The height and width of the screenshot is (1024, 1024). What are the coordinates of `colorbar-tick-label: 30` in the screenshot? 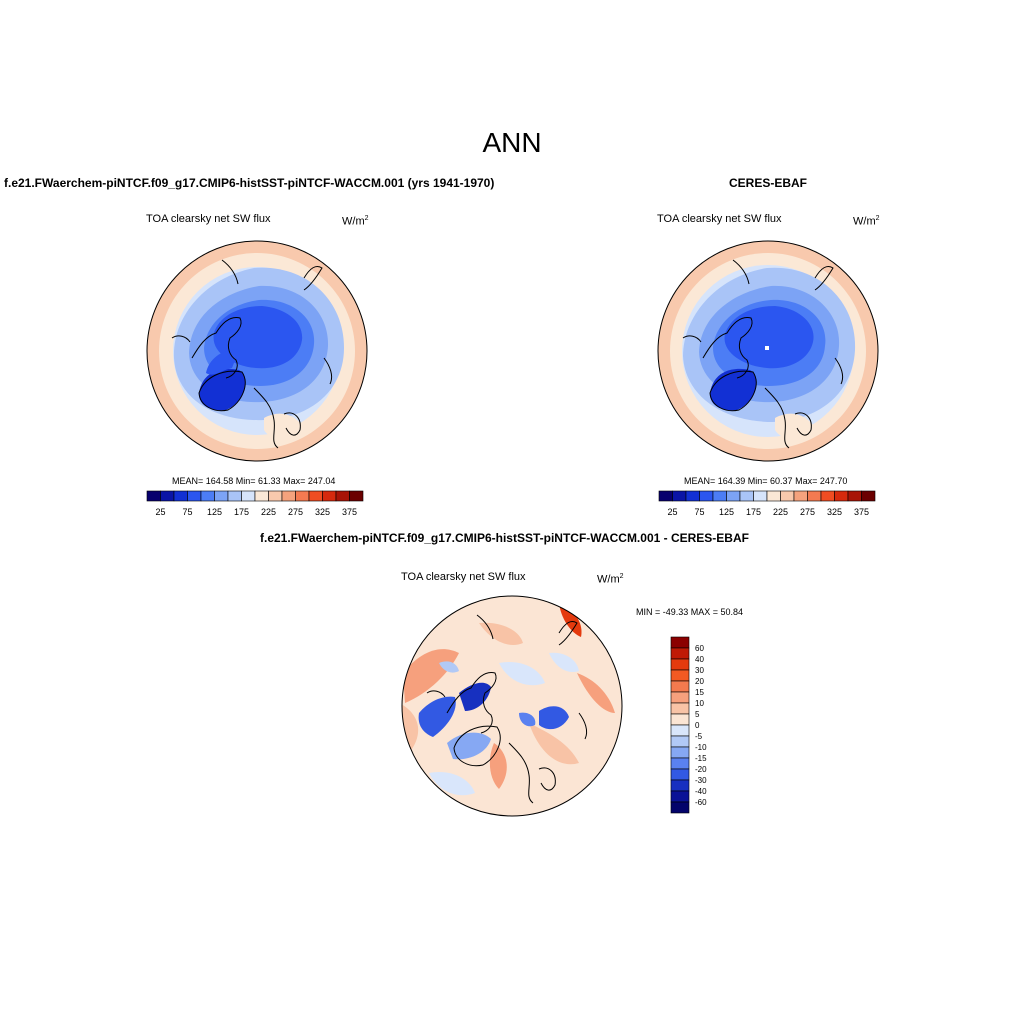 It's located at (699, 670).